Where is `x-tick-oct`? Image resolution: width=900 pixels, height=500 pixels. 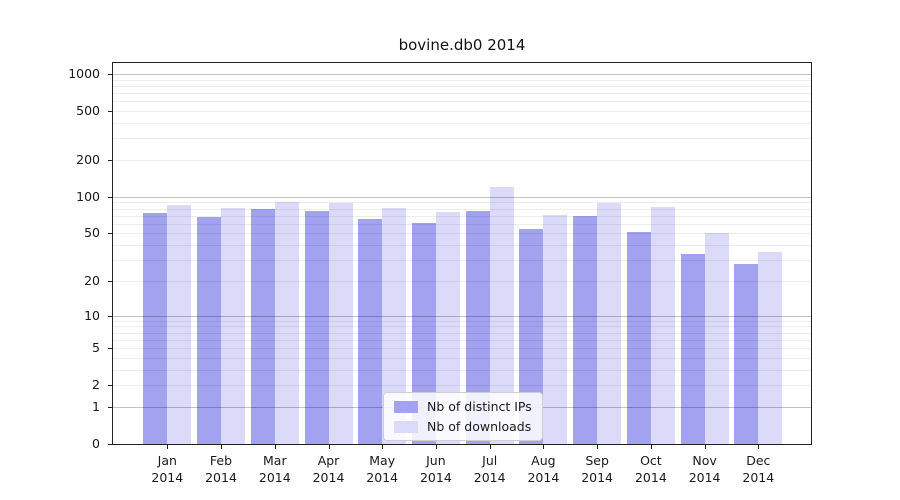 x-tick-oct is located at coordinates (651, 446).